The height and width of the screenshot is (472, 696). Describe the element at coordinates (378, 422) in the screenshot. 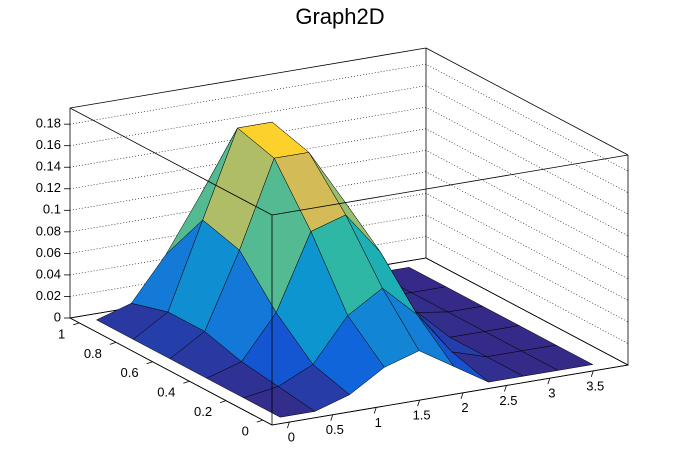

I see `x-tick-label: 1` at that location.